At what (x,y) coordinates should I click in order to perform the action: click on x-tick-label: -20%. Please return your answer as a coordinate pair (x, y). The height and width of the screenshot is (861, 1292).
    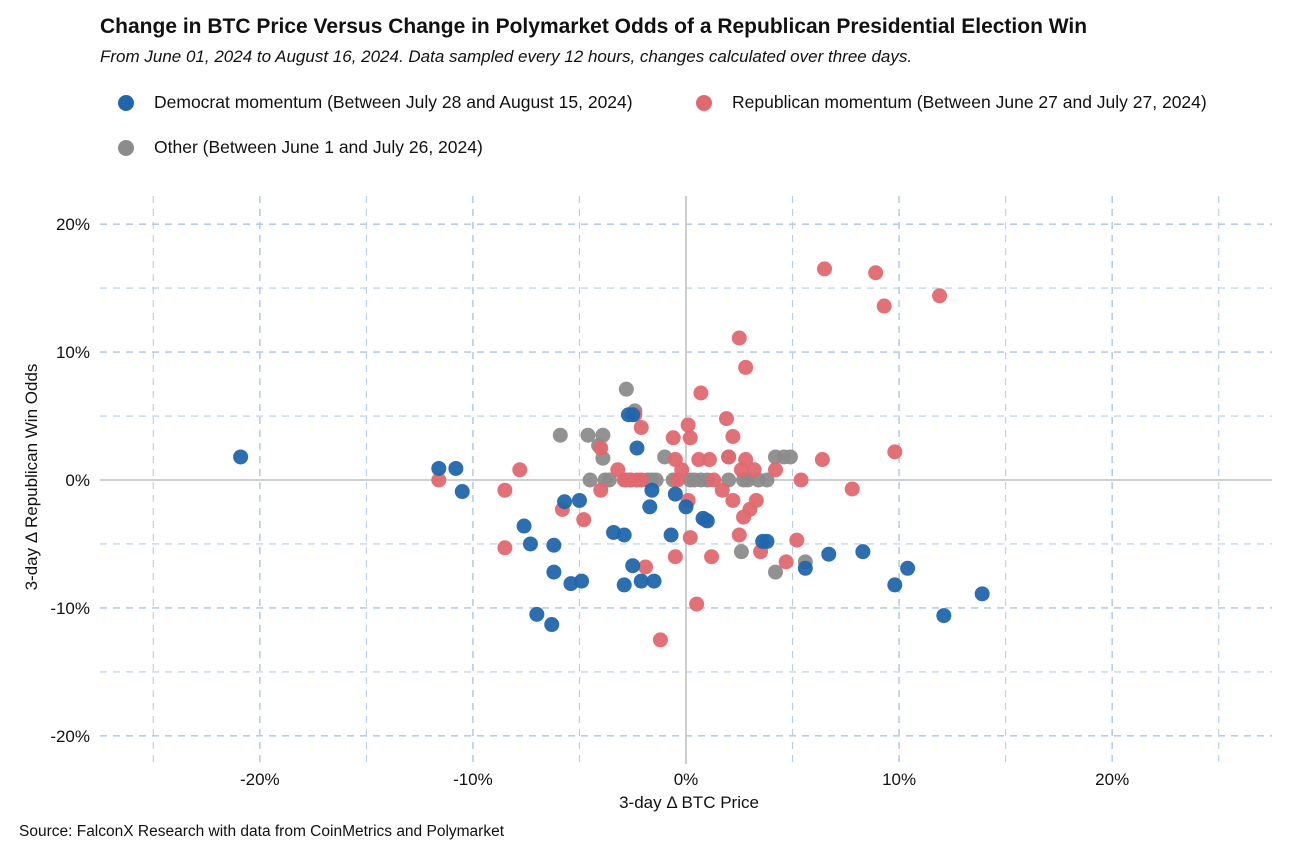
    Looking at the image, I should click on (260, 779).